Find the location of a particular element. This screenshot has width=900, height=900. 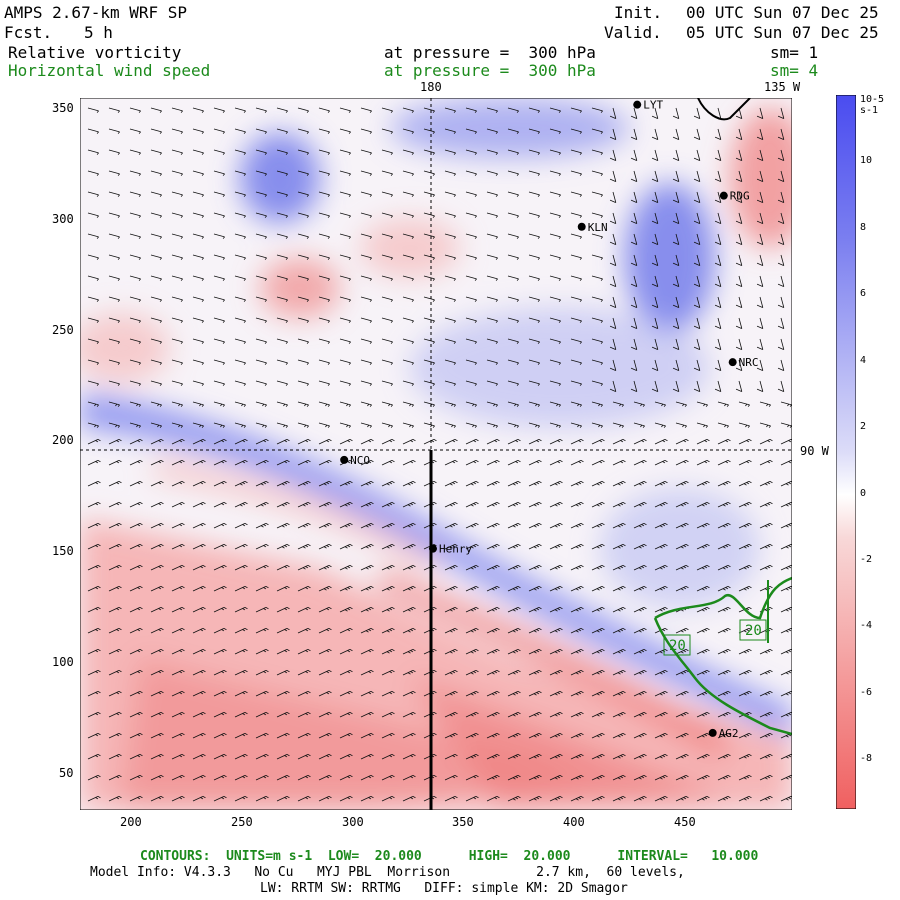

x-tick-250: 250 is located at coordinates (242, 822).